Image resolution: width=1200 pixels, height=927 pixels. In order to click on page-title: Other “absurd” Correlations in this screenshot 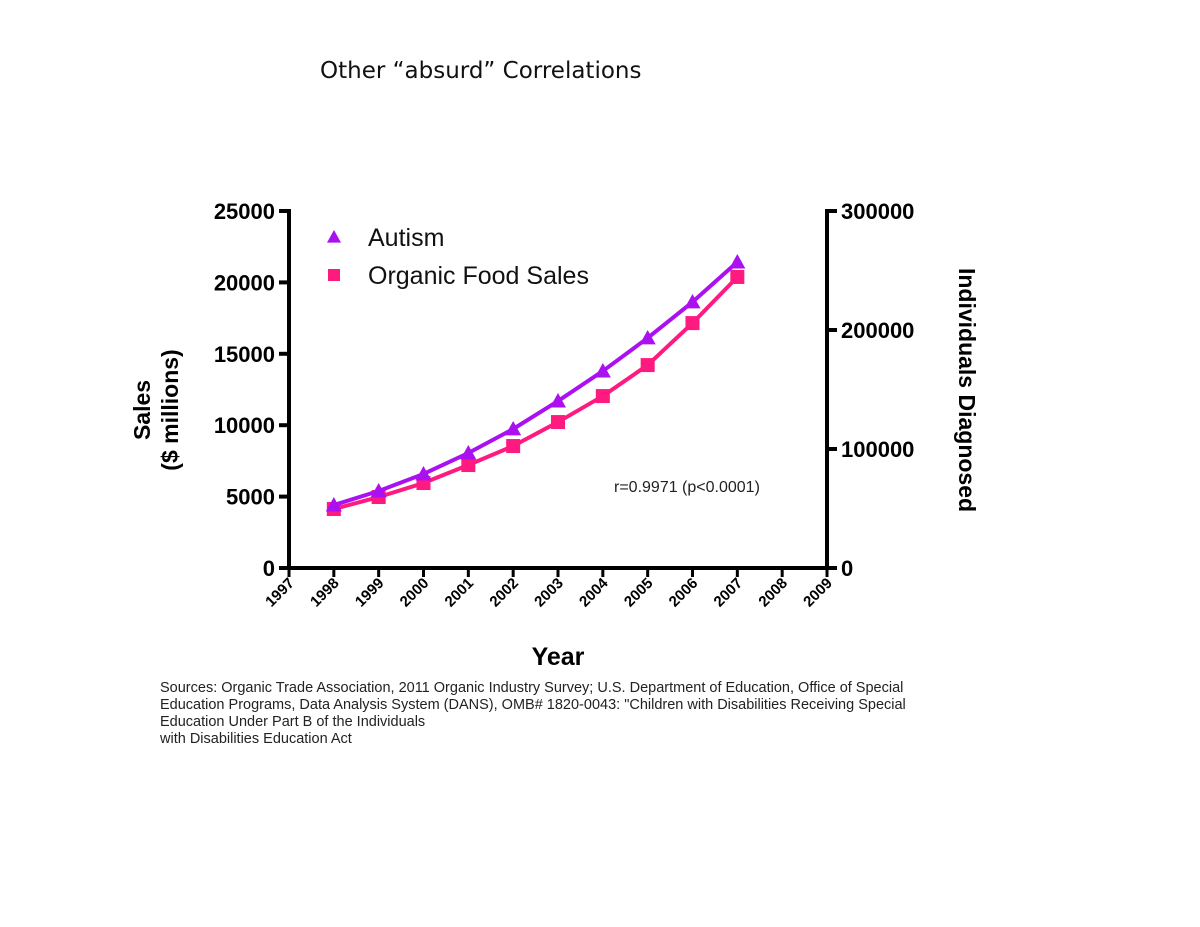, I will do `click(481, 71)`.